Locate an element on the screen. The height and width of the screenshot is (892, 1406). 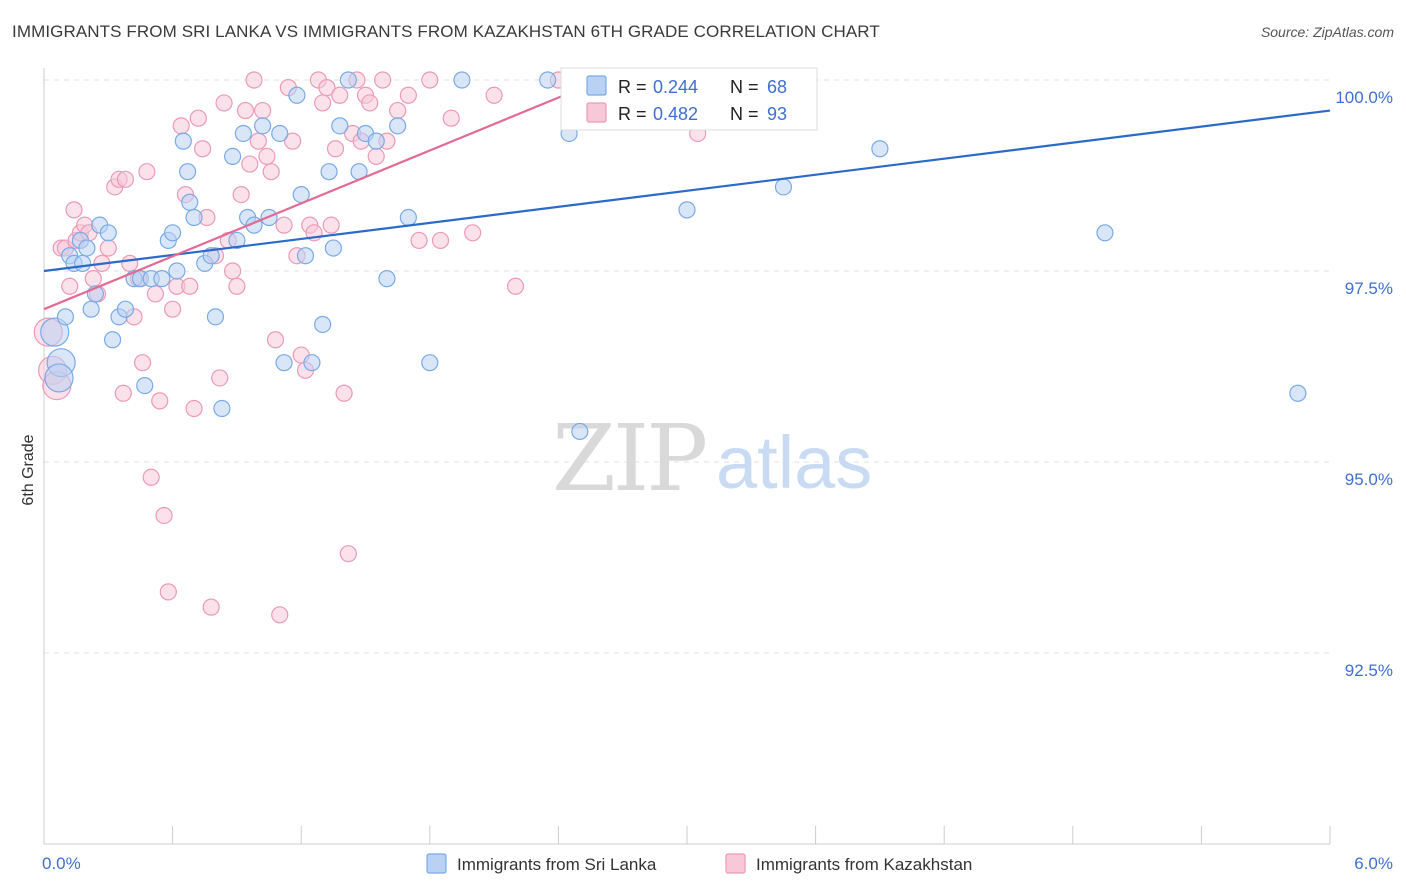
watermark-atlas: atlas is located at coordinates (794, 462).